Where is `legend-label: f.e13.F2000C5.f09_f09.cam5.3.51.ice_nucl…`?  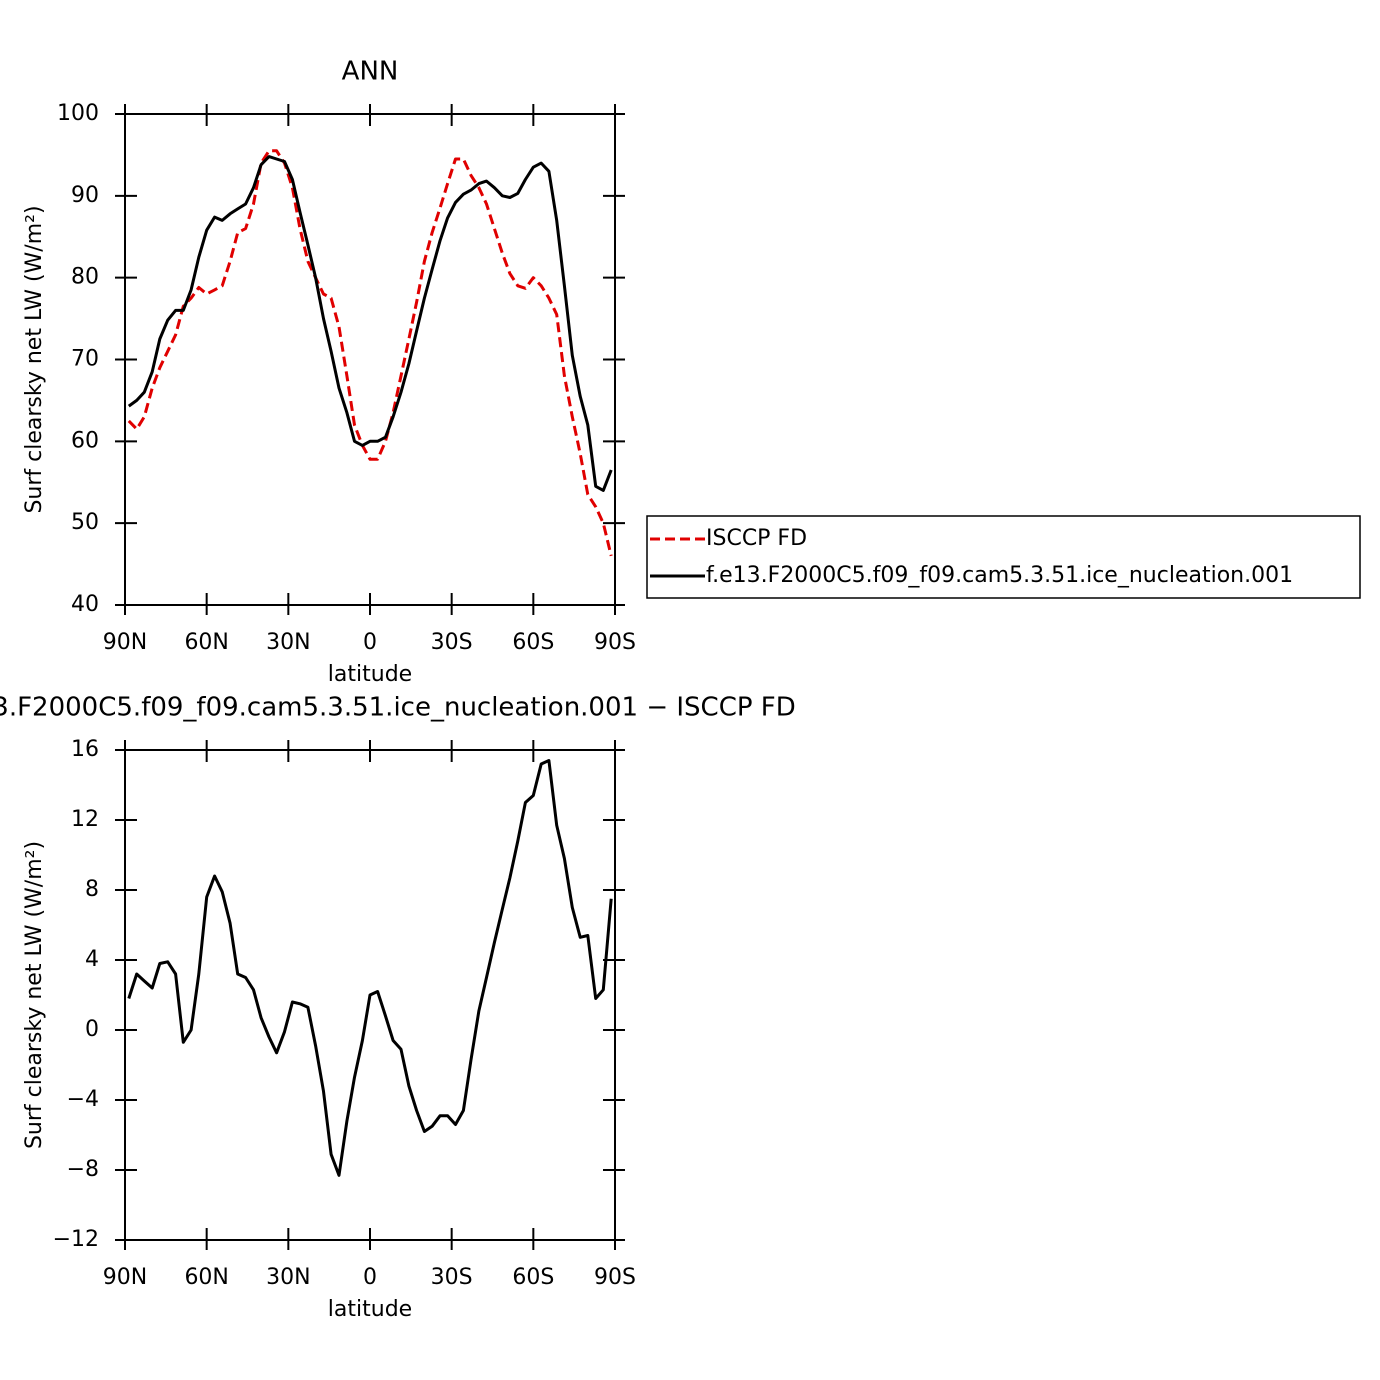 legend-label: f.e13.F2000C5.f09_f09.cam5.3.51.ice_nucl… is located at coordinates (999, 575).